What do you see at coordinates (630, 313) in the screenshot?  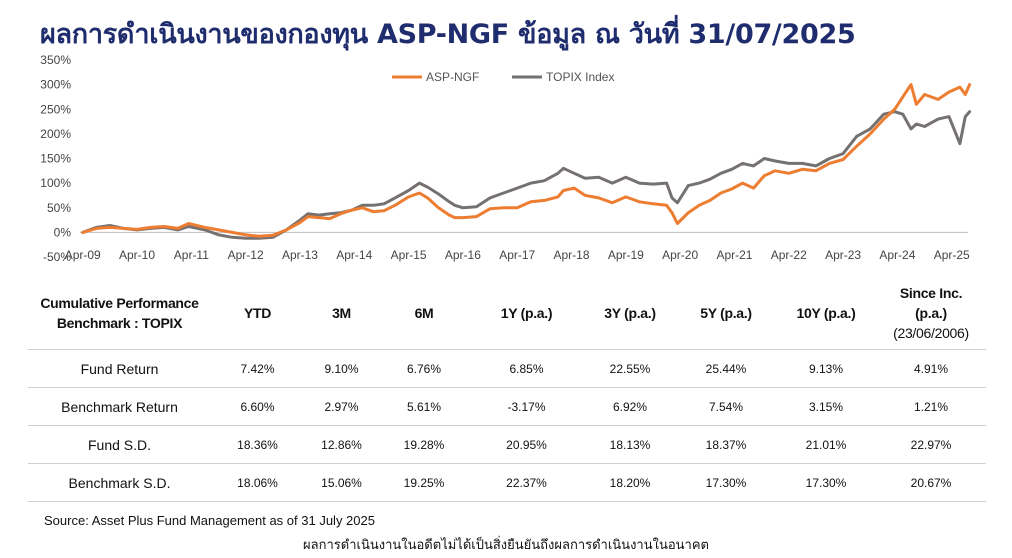 I see `header-3y: 3Y (p.a.)` at bounding box center [630, 313].